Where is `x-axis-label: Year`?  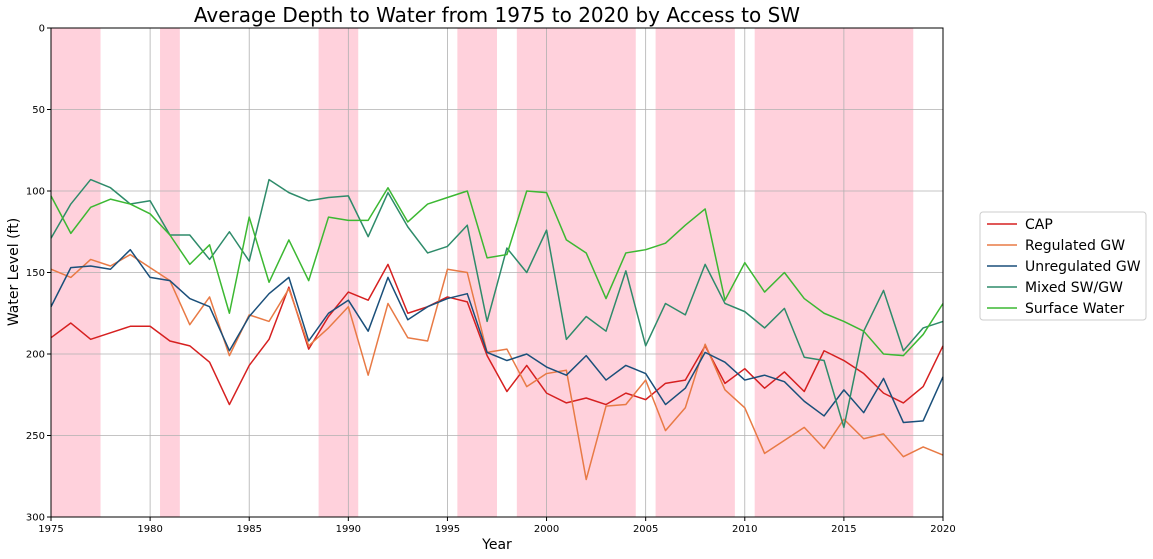 x-axis-label: Year is located at coordinates (496, 545).